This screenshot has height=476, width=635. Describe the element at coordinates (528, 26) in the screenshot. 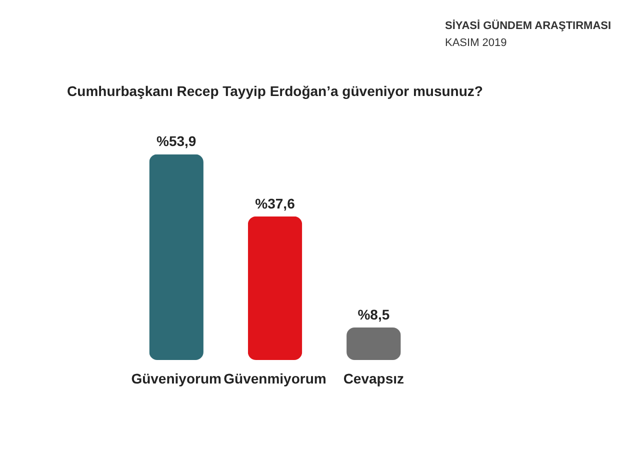

I see `text: SİYASİ GÜNDEM ARAŞTIRMASI` at that location.